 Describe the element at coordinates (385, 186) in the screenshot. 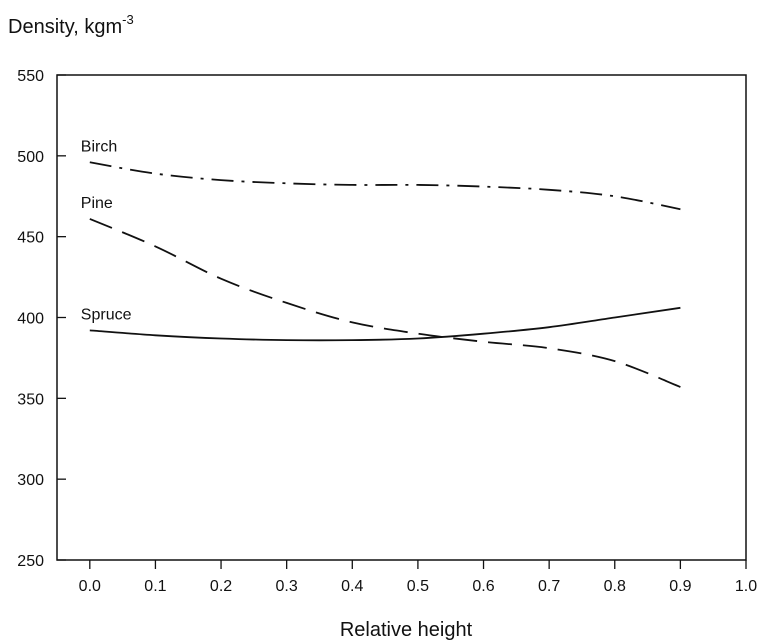

I see `series-line-birch` at that location.